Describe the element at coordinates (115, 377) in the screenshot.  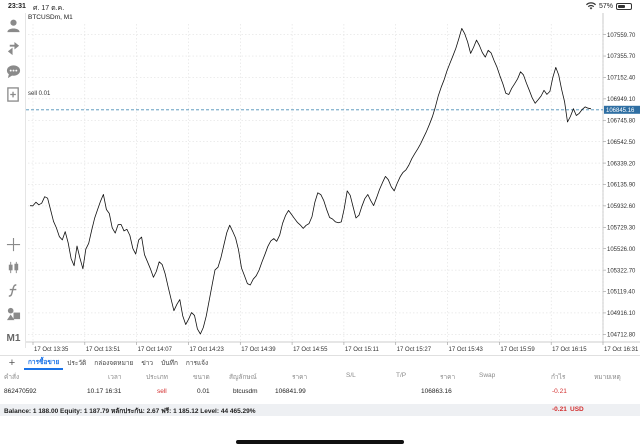
I see `header-time: เวลา` at that location.